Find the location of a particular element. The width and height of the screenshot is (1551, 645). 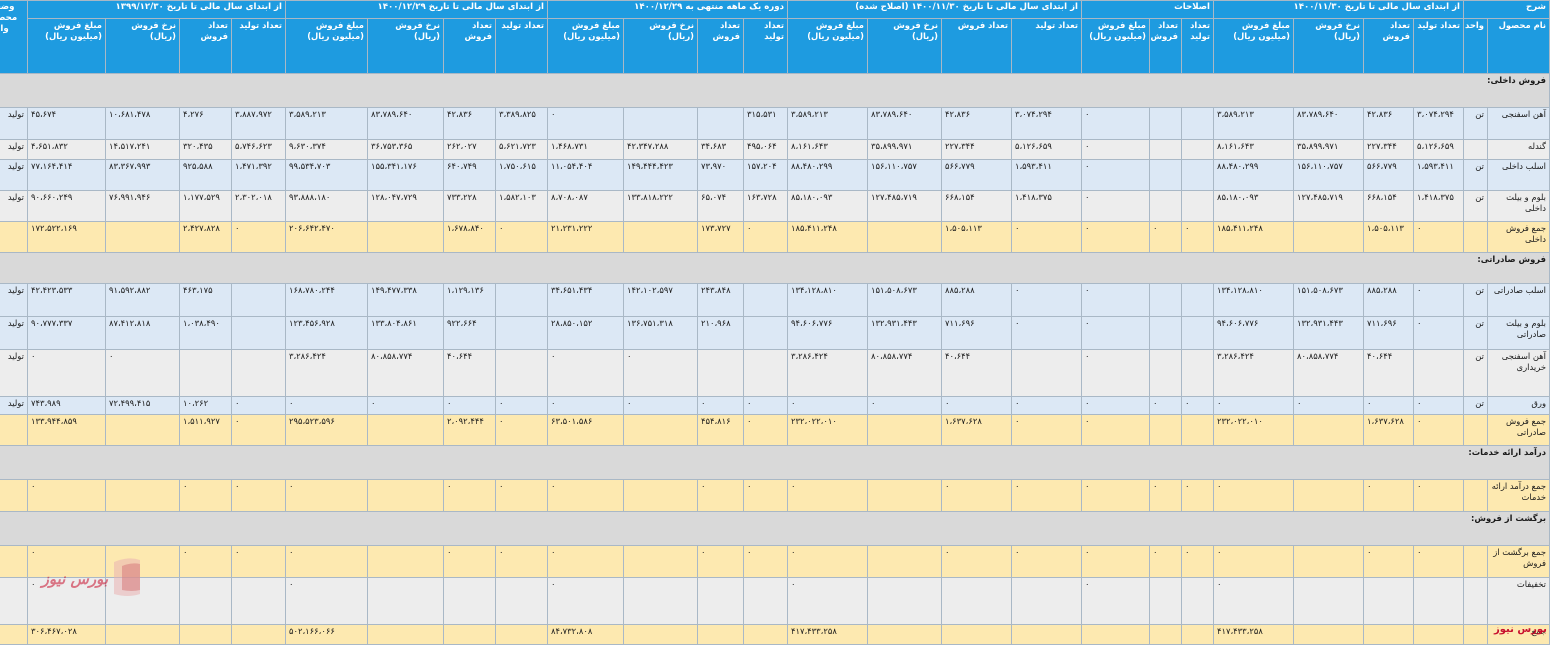

value-cell: ۷۷،۱۶۴،۴۱۴ is located at coordinates (66, 175).